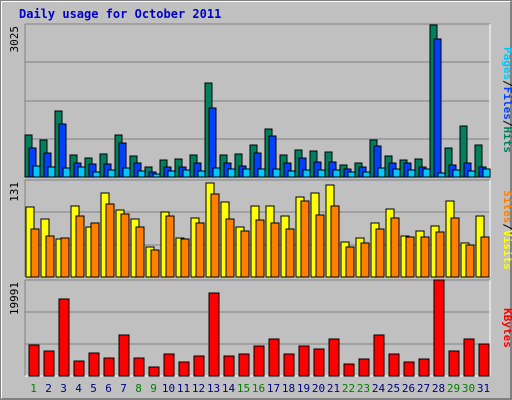 The height and width of the screenshot is (400, 512). I want to click on panel-top-series-label: Pages/Files/Hits, so click(506, 100).